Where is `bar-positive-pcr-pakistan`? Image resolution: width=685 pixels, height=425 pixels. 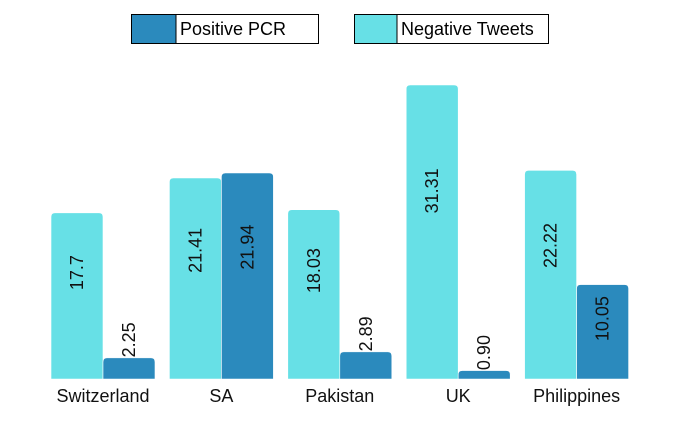
bar-positive-pcr-pakistan is located at coordinates (366, 365).